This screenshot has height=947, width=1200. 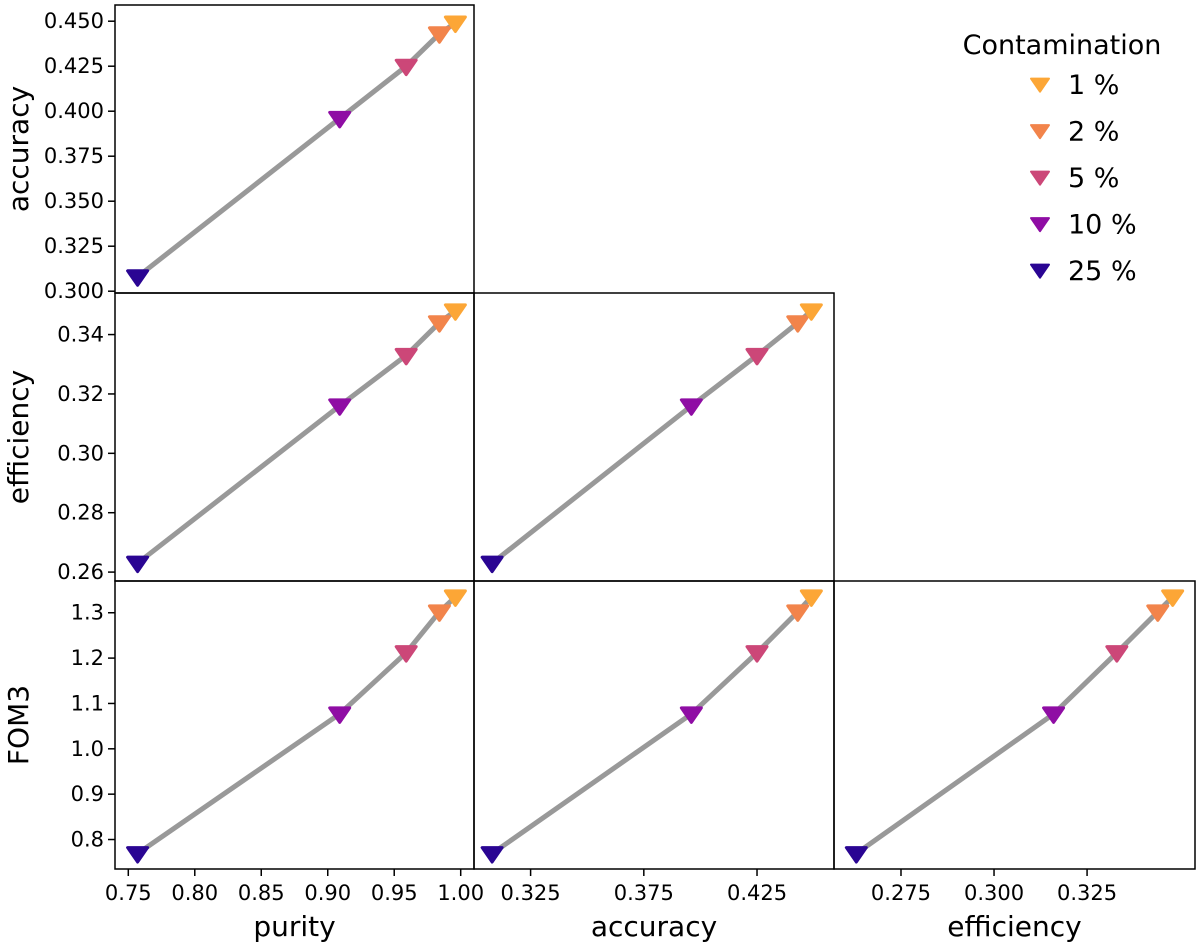 I want to click on legend-label: 25 %, so click(x=1102, y=271).